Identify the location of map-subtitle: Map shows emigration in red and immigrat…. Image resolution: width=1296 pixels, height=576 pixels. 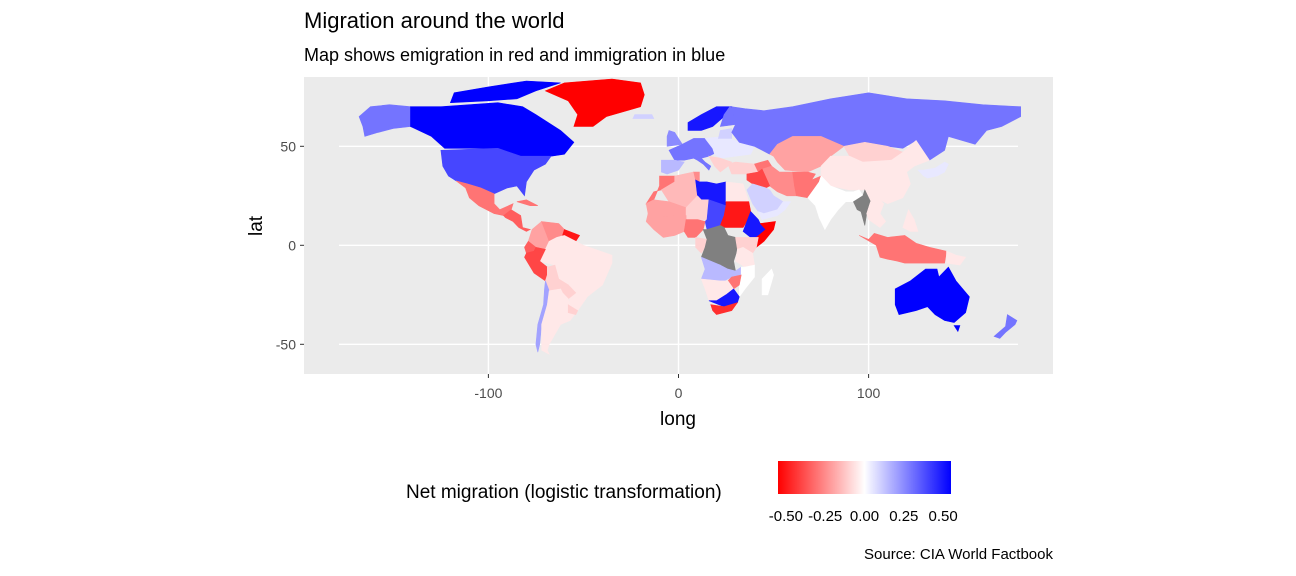
(515, 55).